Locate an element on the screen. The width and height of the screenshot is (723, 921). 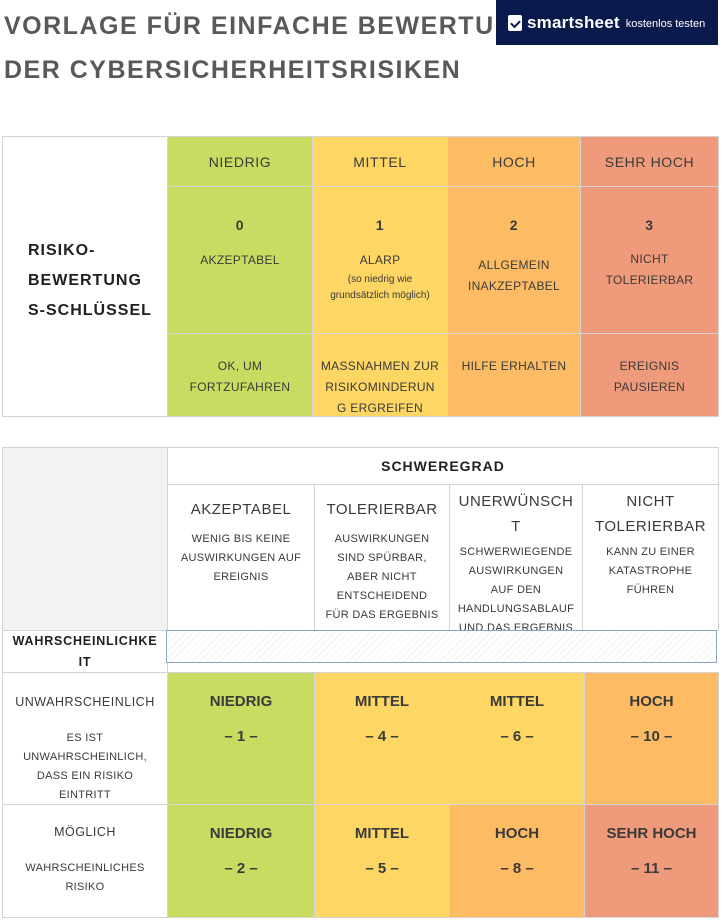
risk-key-action-very-high: EREIGNIS PAUSIEREN is located at coordinates (649, 375).